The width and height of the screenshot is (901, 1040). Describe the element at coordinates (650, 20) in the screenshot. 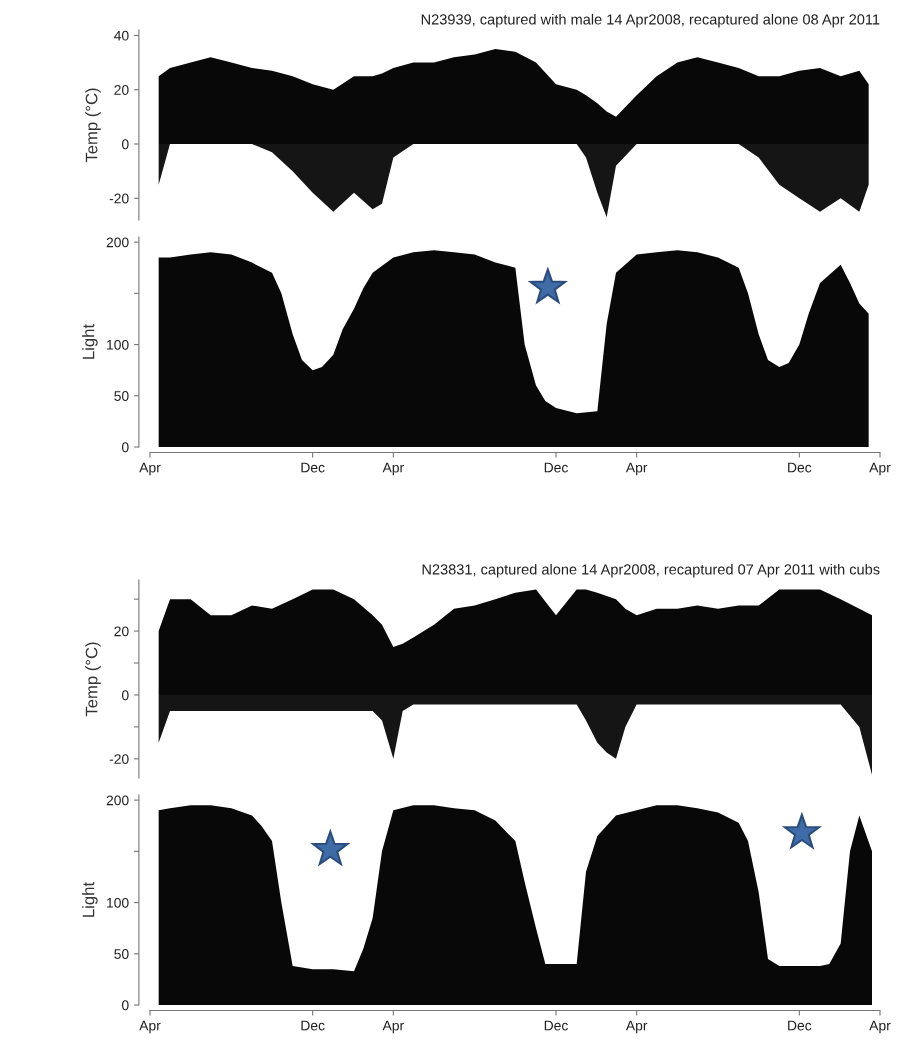

I see `chart-title: N23939, captured with male 14 Apr2008, recaptured alone 08 Apr 2011` at that location.